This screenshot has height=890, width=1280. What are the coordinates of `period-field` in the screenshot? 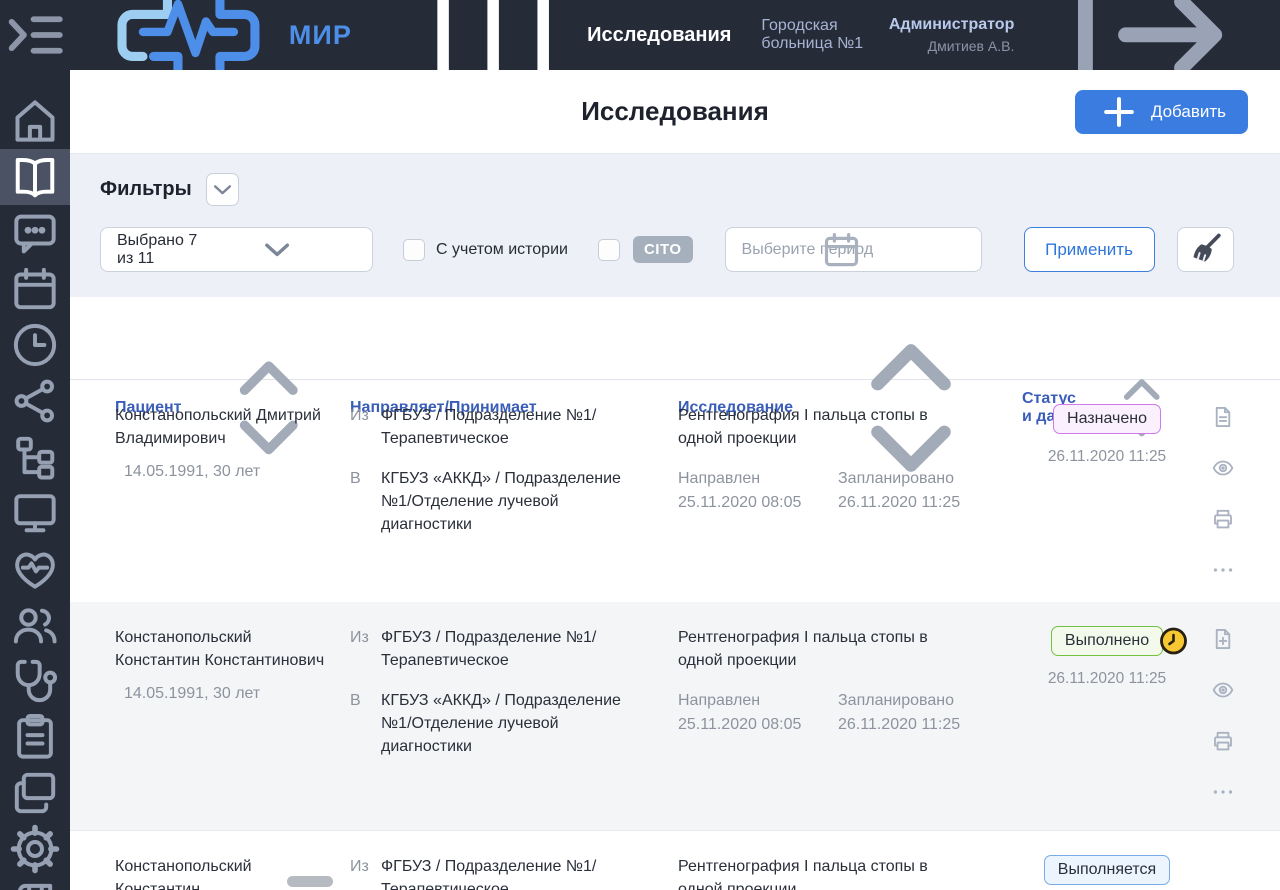 It's located at (853, 249).